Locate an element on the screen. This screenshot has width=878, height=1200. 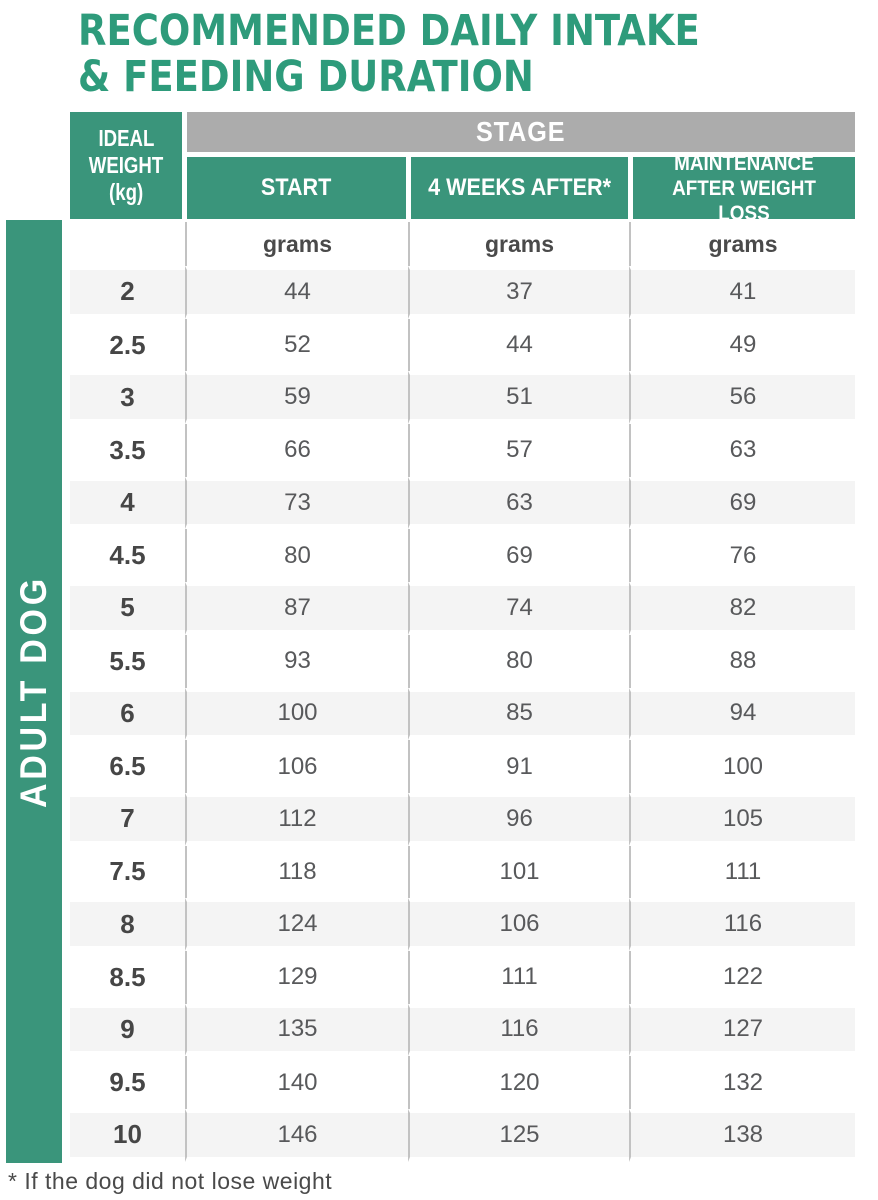
table-row: 10 146 125 138 is located at coordinates (462, 1135).